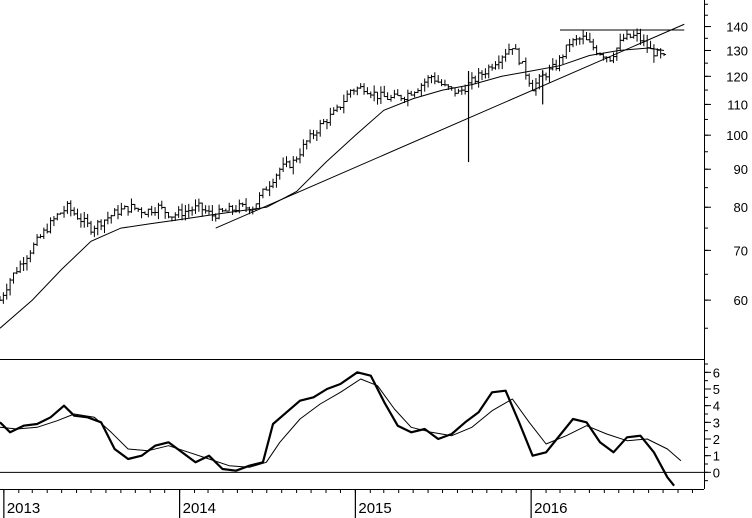 Image resolution: width=752 pixels, height=518 pixels. What do you see at coordinates (737, 76) in the screenshot?
I see `price-tick-label: 120` at bounding box center [737, 76].